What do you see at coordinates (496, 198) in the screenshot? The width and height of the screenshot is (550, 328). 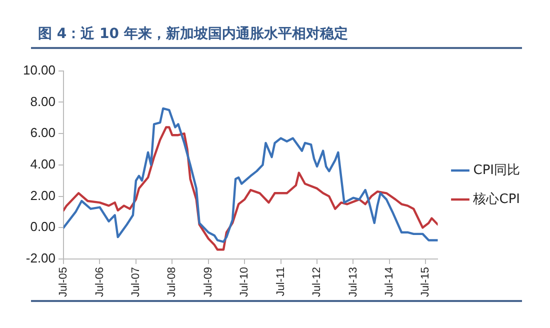 I see `legend-label: 核心CPI` at bounding box center [496, 198].